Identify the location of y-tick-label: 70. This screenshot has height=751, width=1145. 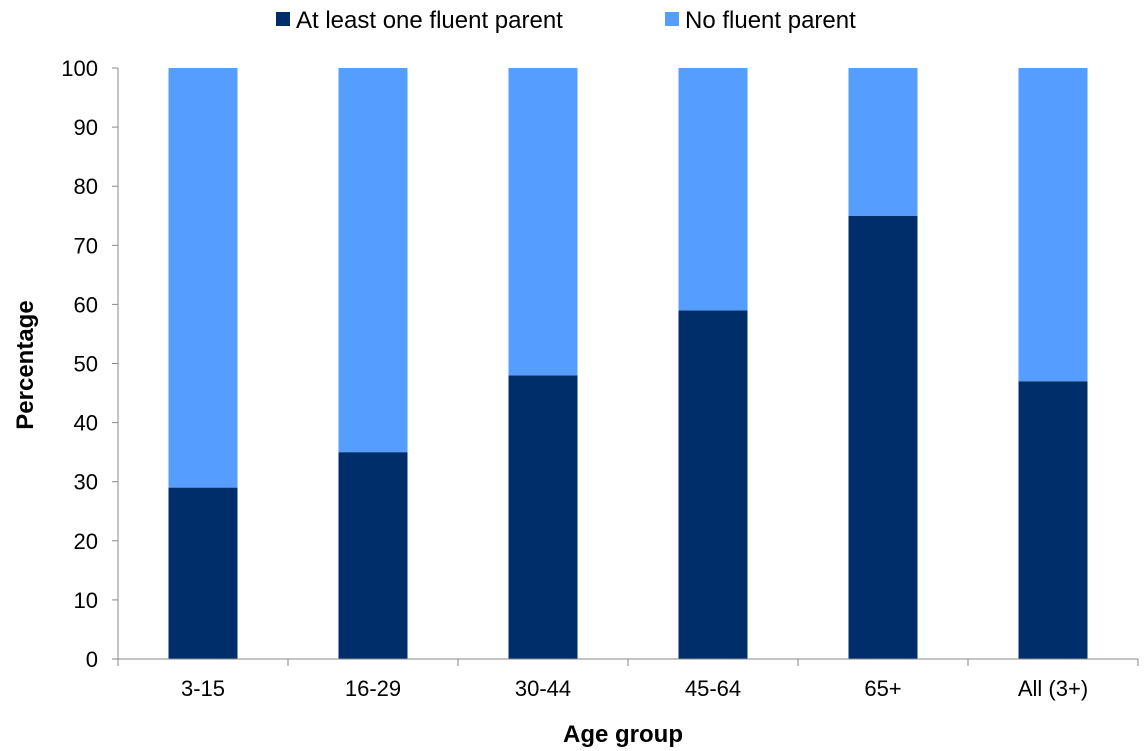
(86, 245).